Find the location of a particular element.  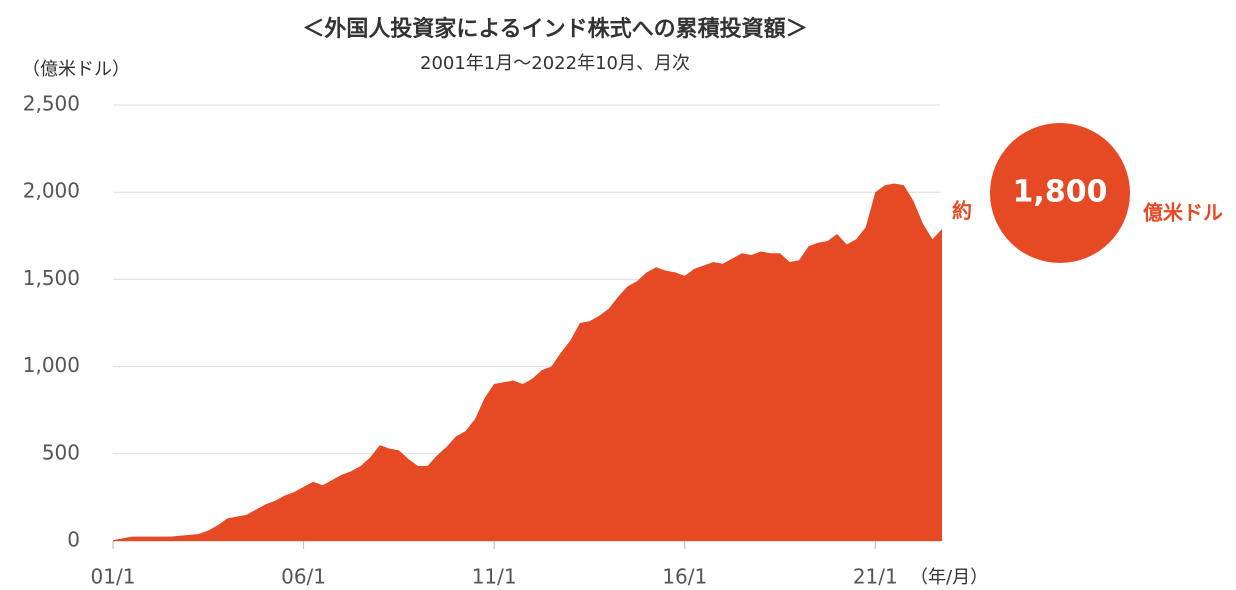

y-tick-label: 1,500 is located at coordinates (51, 278).